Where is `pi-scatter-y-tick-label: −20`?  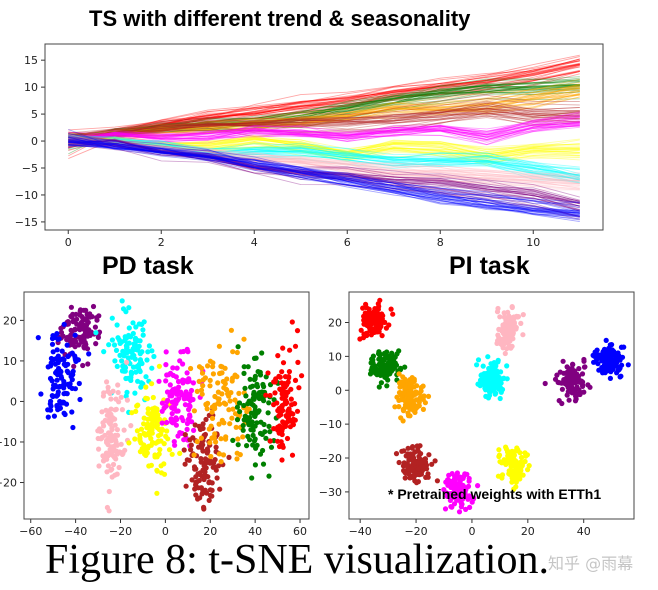 pi-scatter-y-tick-label: −20 is located at coordinates (330, 458).